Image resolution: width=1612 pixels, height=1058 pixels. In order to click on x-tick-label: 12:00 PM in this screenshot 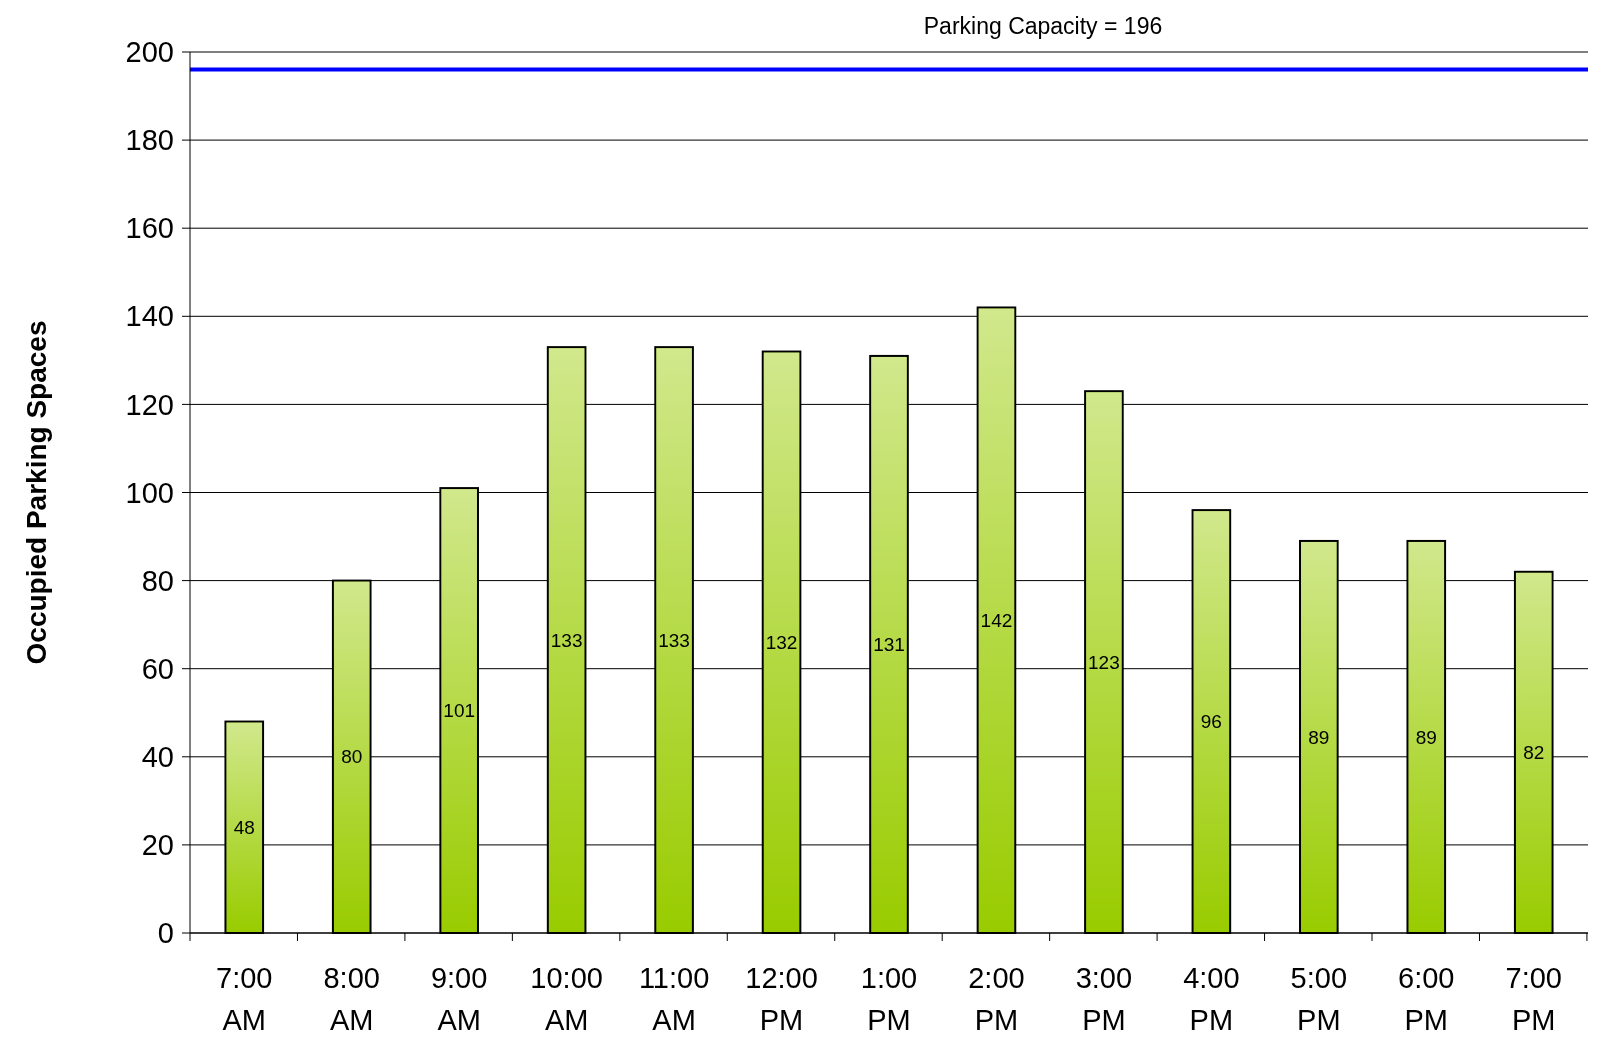, I will do `click(781, 999)`.